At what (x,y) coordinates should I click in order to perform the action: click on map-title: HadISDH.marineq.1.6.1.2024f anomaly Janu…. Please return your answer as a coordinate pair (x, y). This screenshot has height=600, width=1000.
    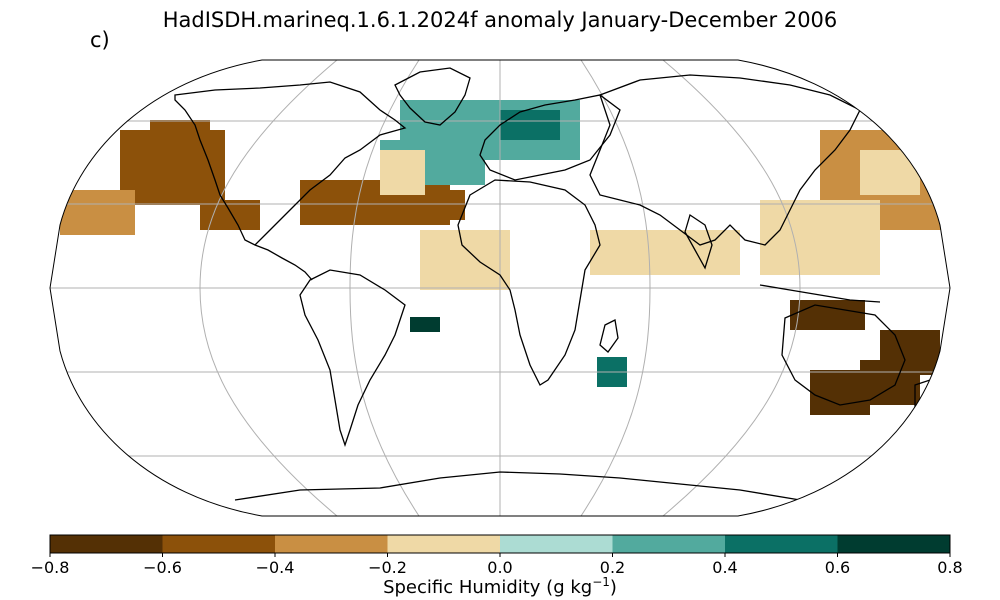
    Looking at the image, I should click on (500, 20).